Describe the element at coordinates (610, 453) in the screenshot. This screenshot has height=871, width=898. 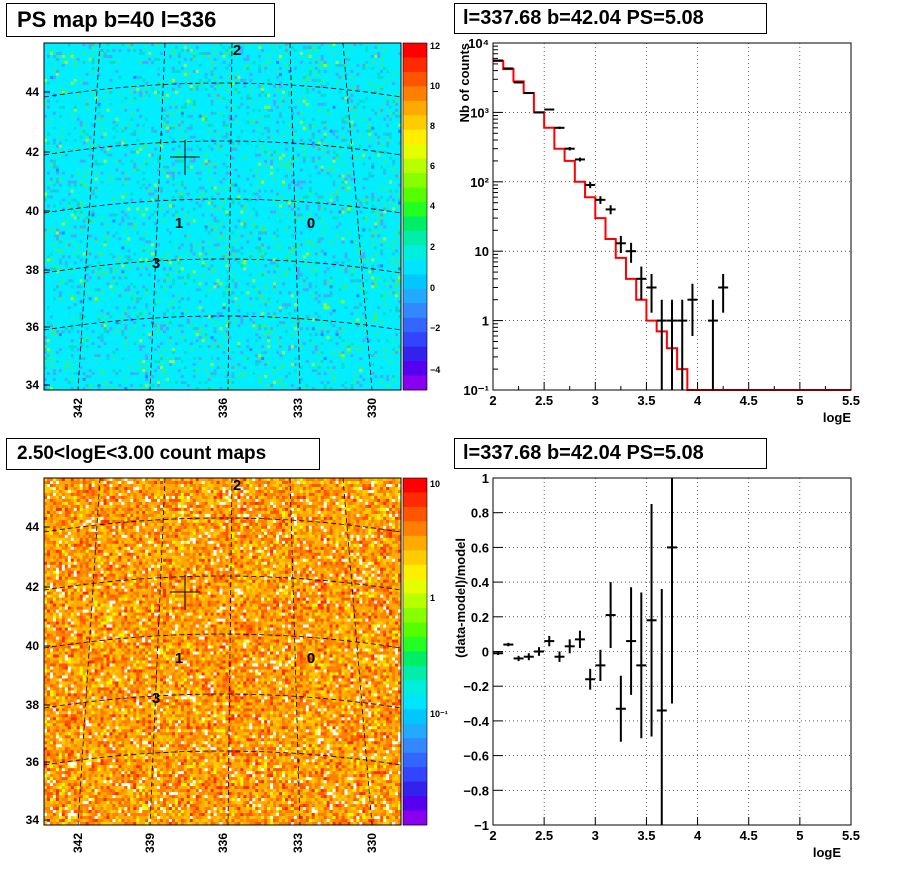
I see `residual-title: l=337.68 b=42.04 PS=5.08` at that location.